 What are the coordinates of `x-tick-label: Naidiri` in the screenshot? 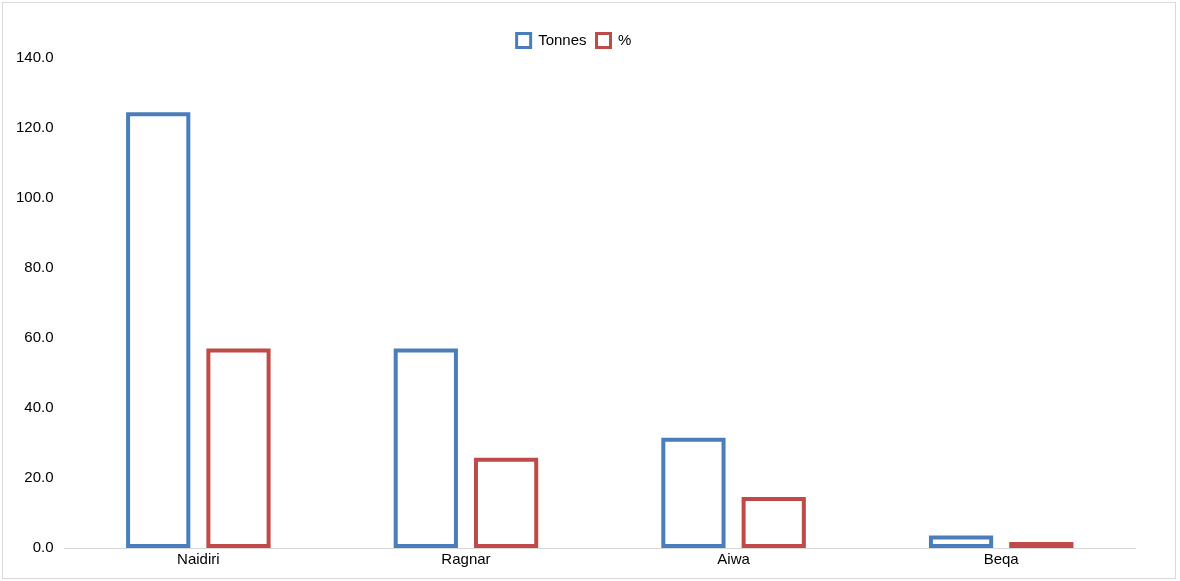 It's located at (198, 559).